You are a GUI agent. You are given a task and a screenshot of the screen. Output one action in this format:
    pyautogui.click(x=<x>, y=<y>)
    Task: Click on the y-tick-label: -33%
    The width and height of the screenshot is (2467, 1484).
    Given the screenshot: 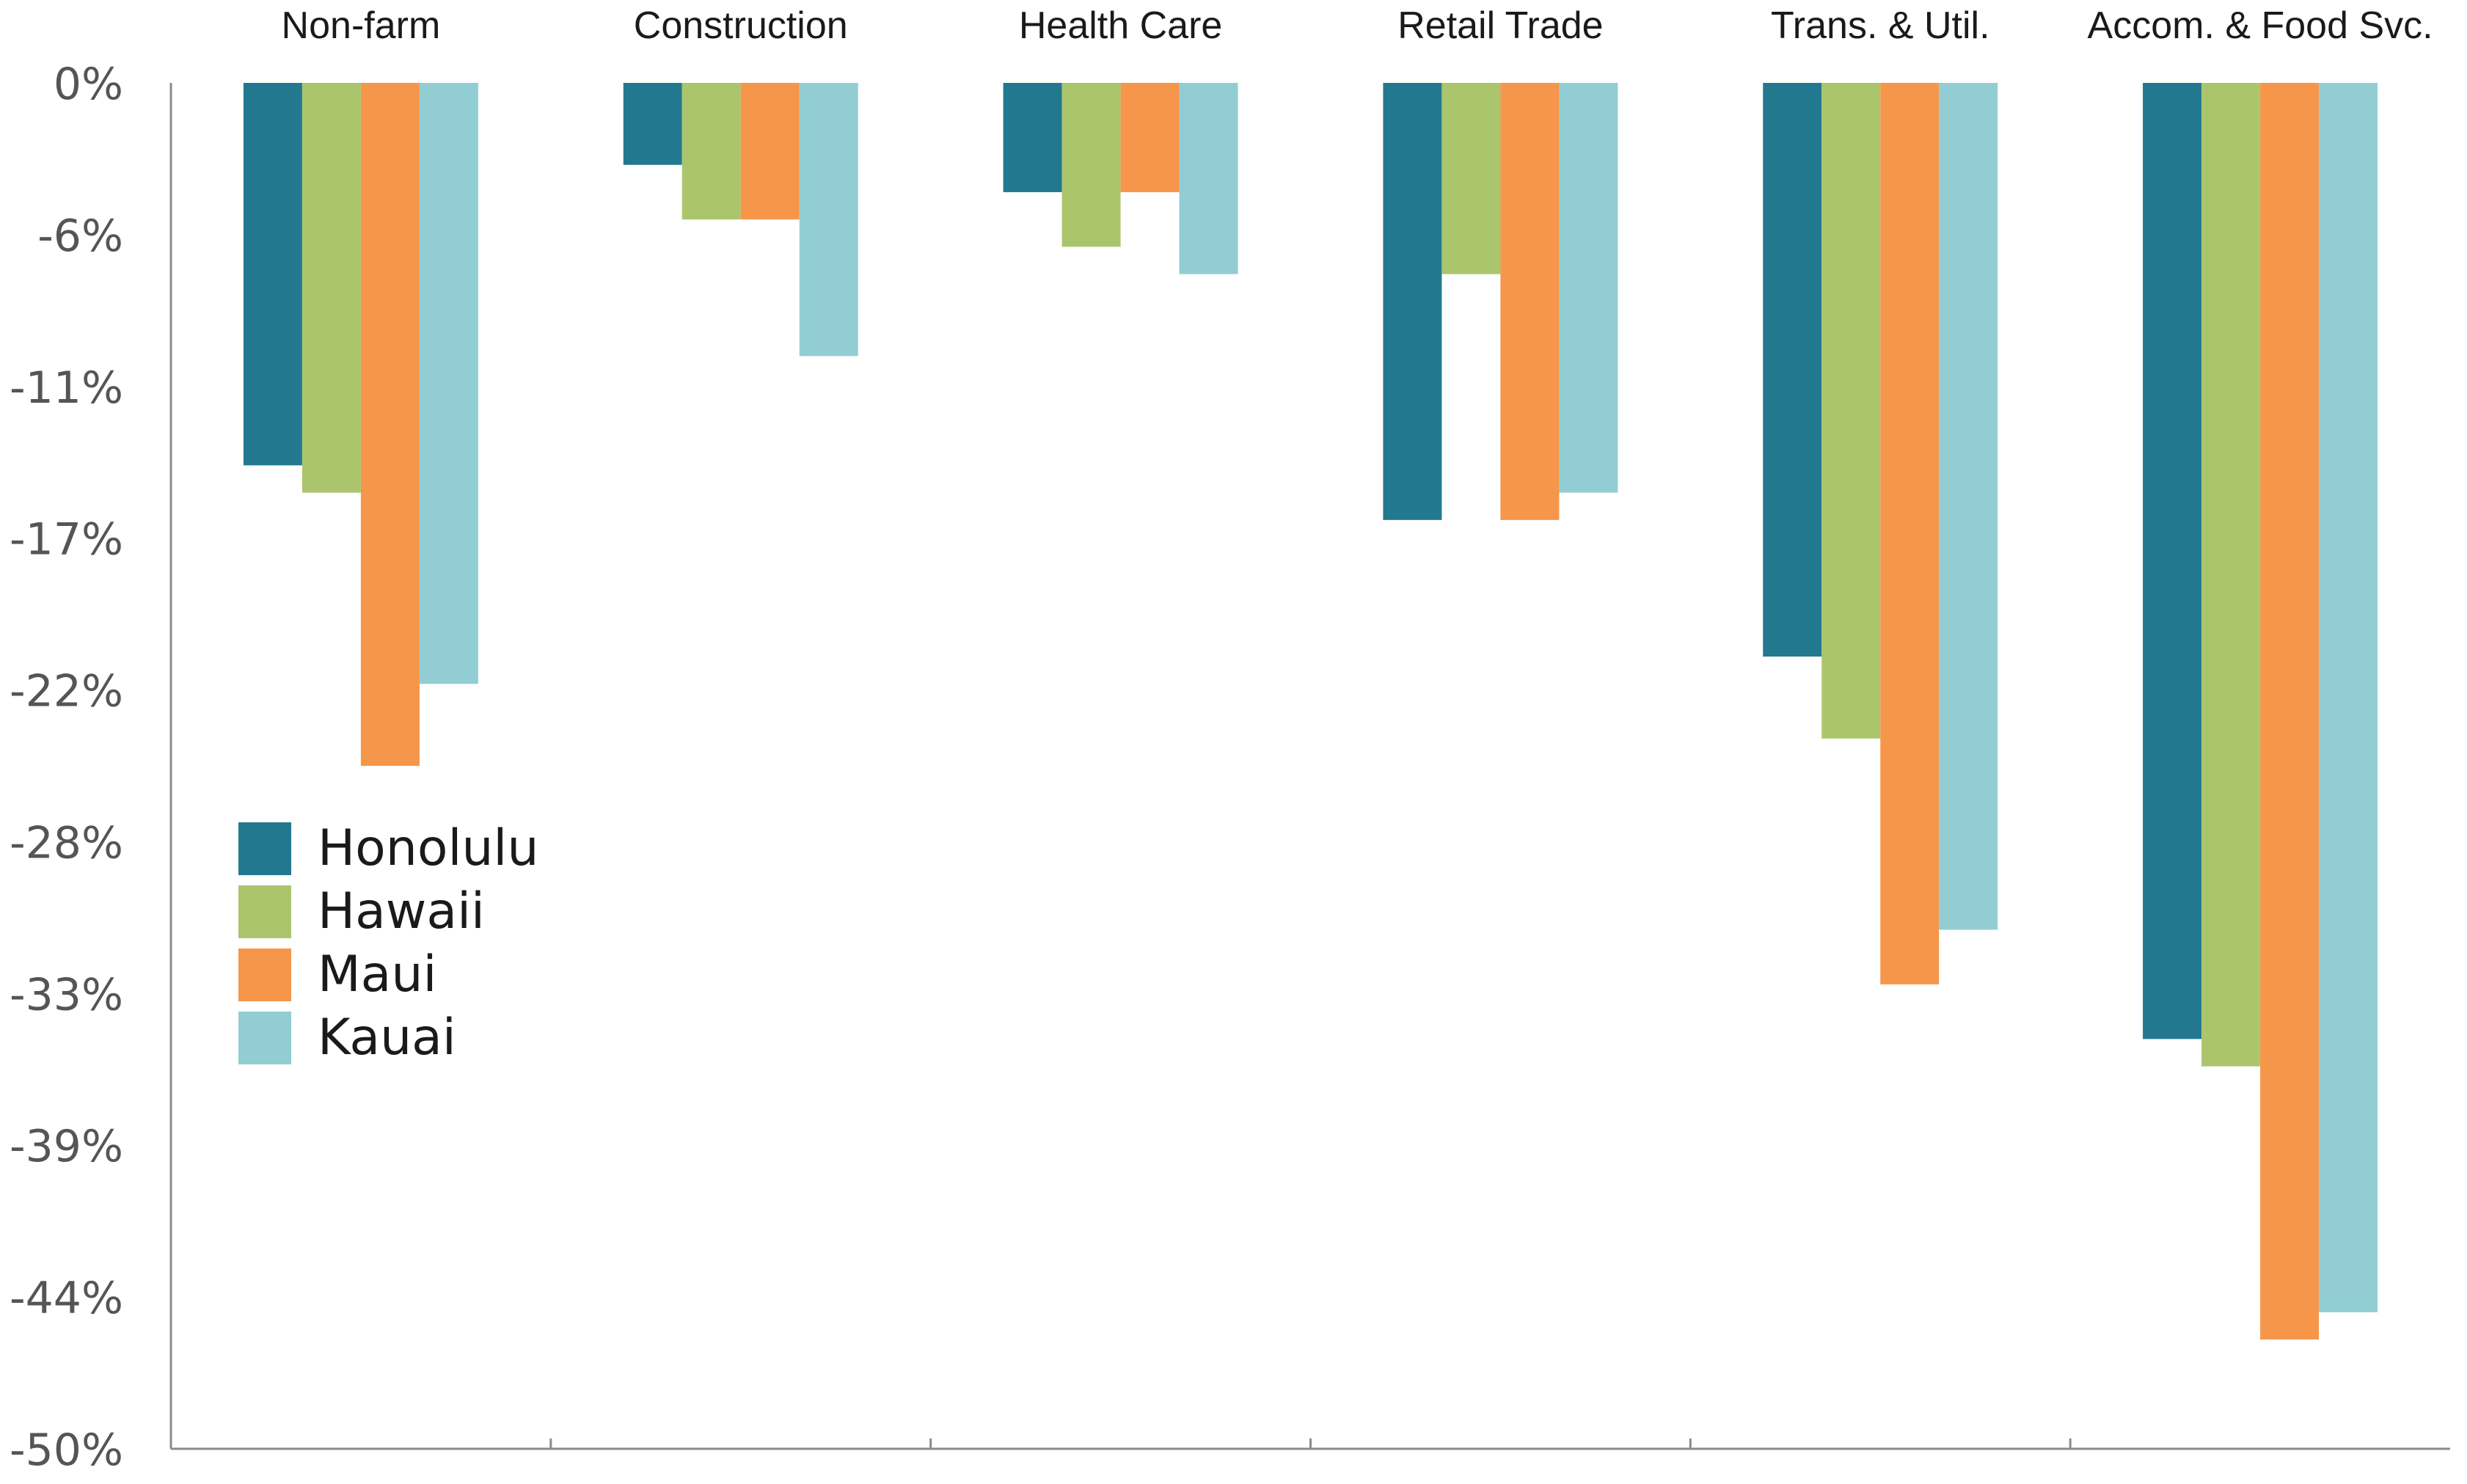 What is the action you would take?
    pyautogui.click(x=66, y=995)
    